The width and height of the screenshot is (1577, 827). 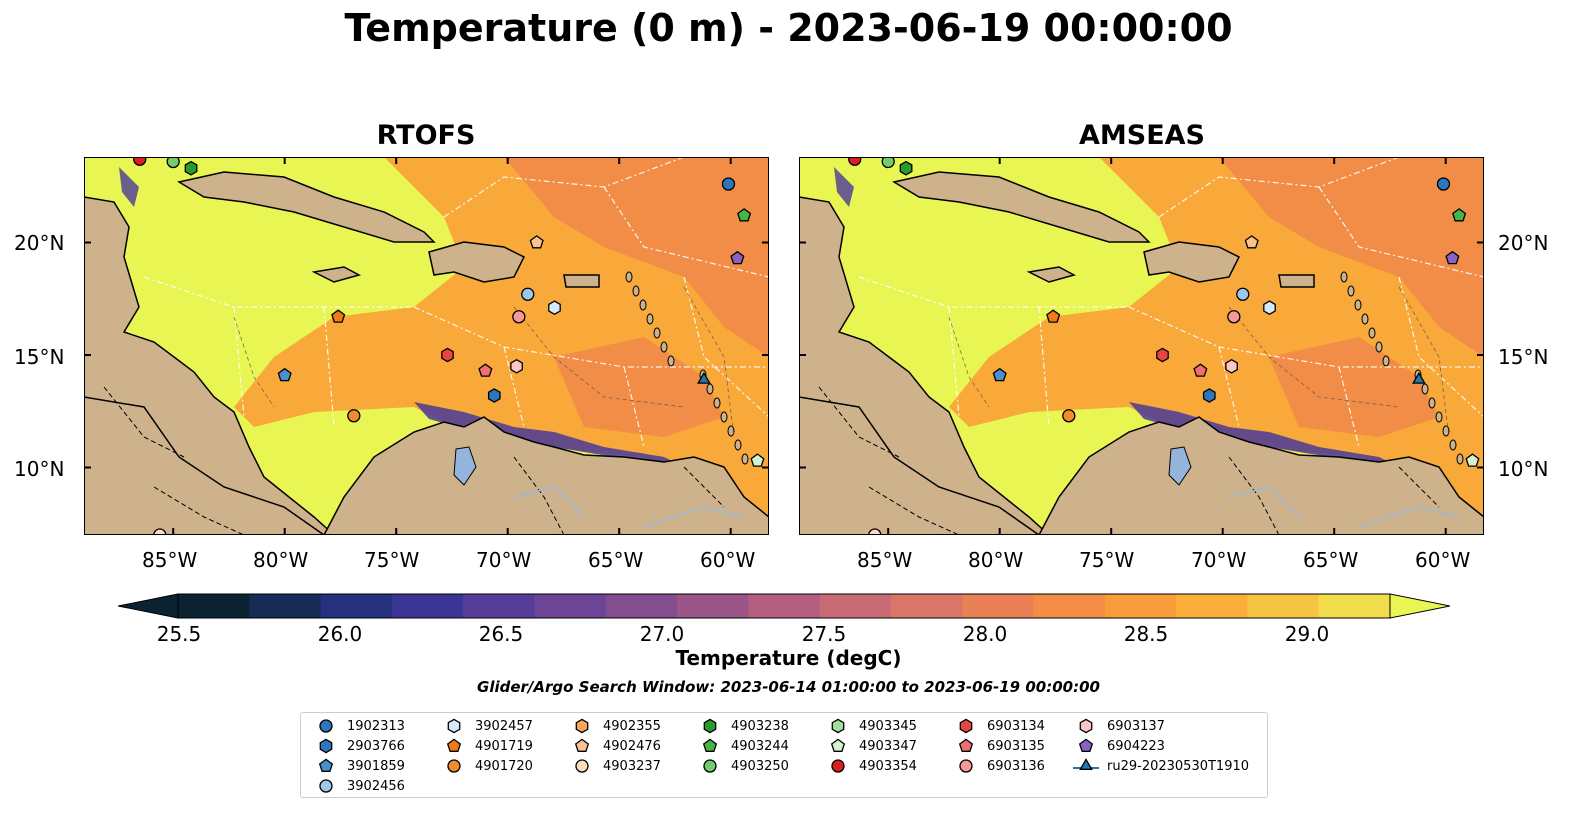 I want to click on colorbar-extend-high, so click(x=1420, y=606).